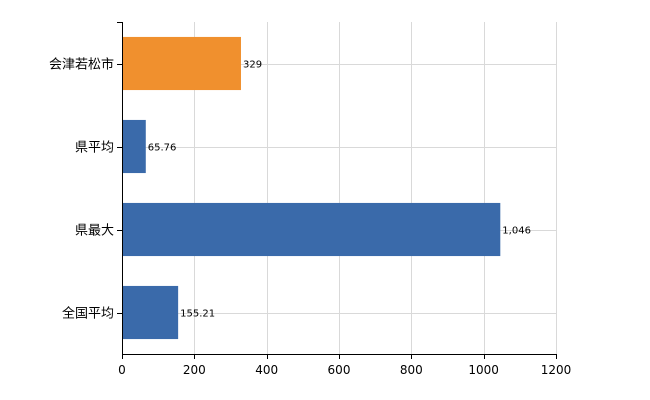 This screenshot has height=400, width=650. Describe the element at coordinates (197, 314) in the screenshot. I see `data-label-3: 155.21` at that location.